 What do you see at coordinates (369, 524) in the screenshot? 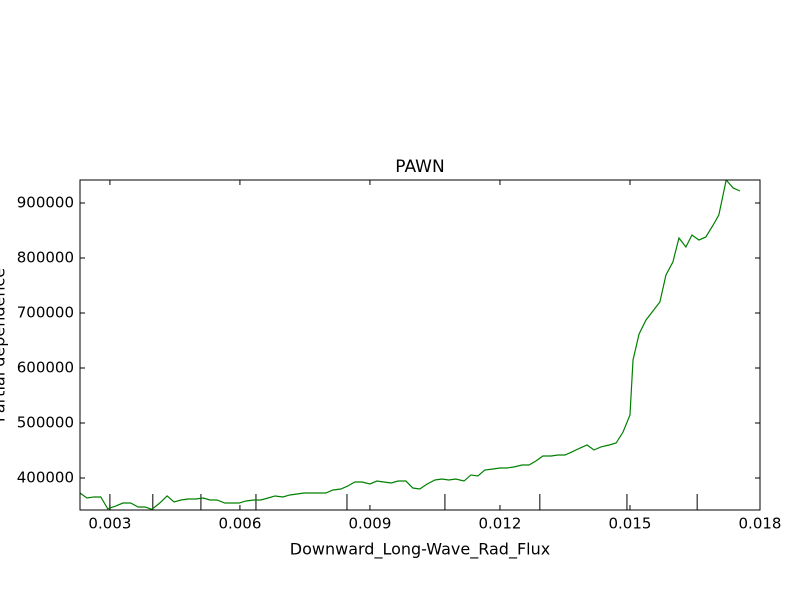
I see `x-tick-label: 0.009` at bounding box center [369, 524].